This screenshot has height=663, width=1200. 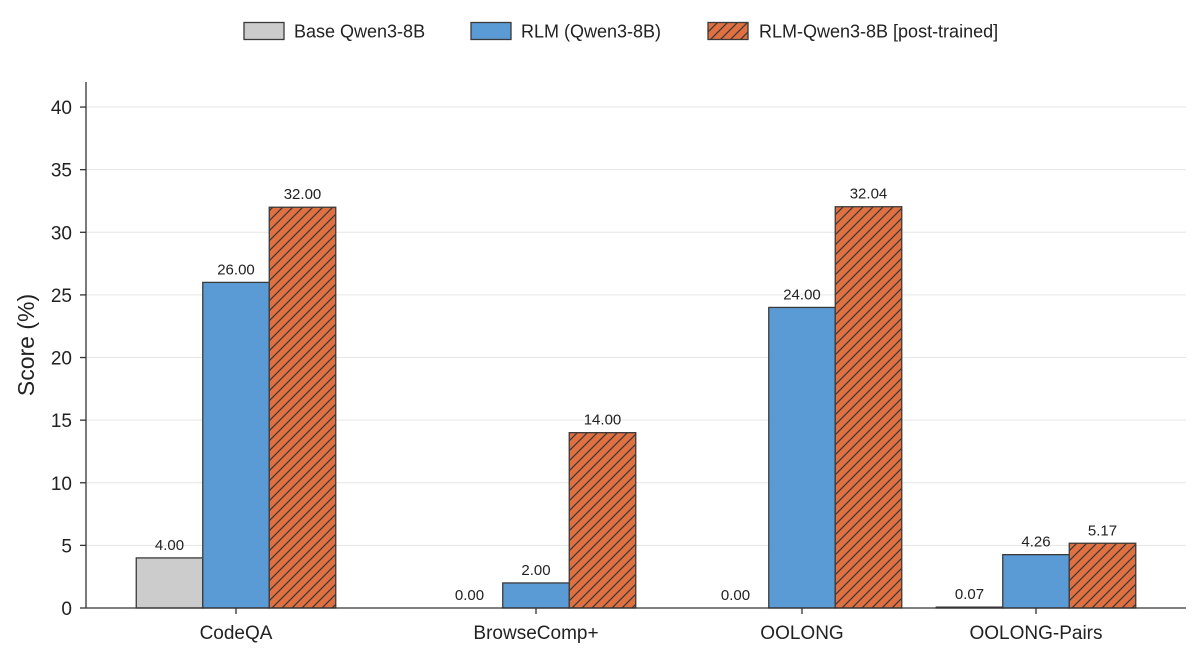 I want to click on x-tick-label: OOLONG-Pairs, so click(x=1035, y=633).